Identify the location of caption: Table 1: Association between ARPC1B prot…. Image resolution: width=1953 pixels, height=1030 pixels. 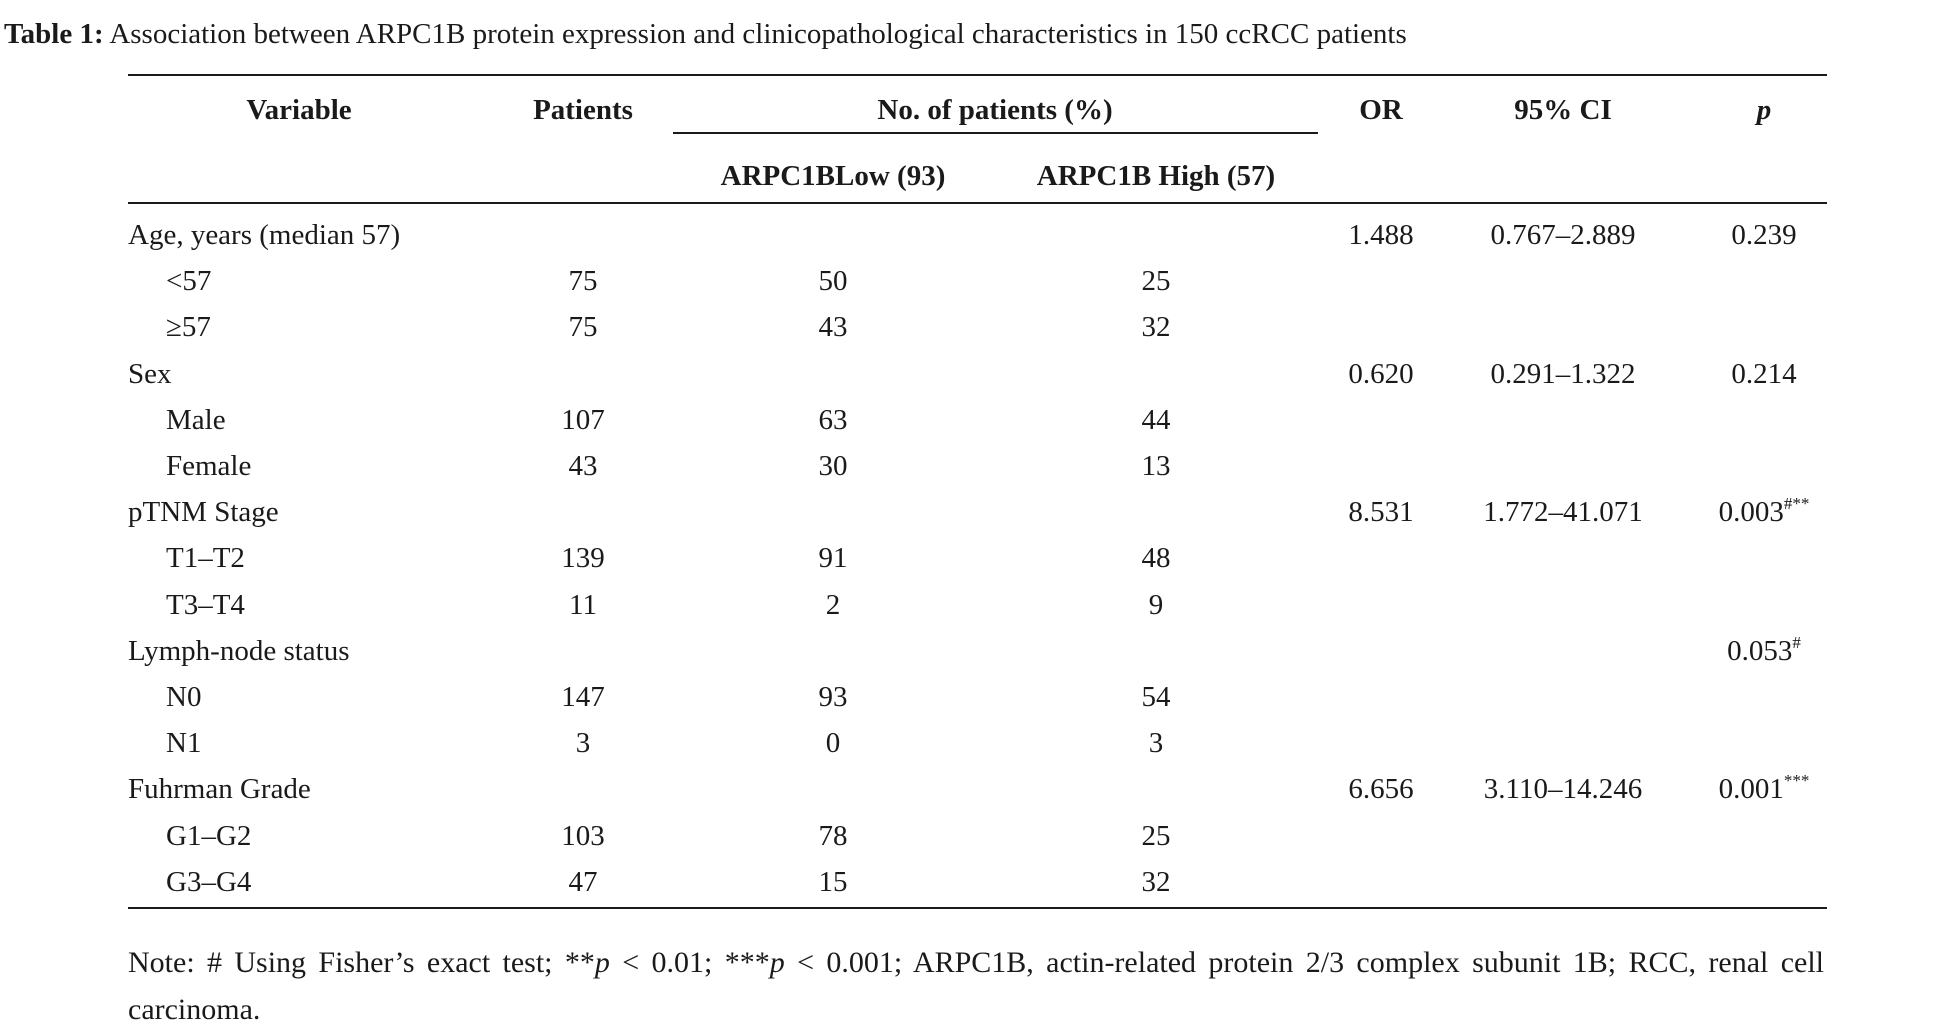
(705, 34).